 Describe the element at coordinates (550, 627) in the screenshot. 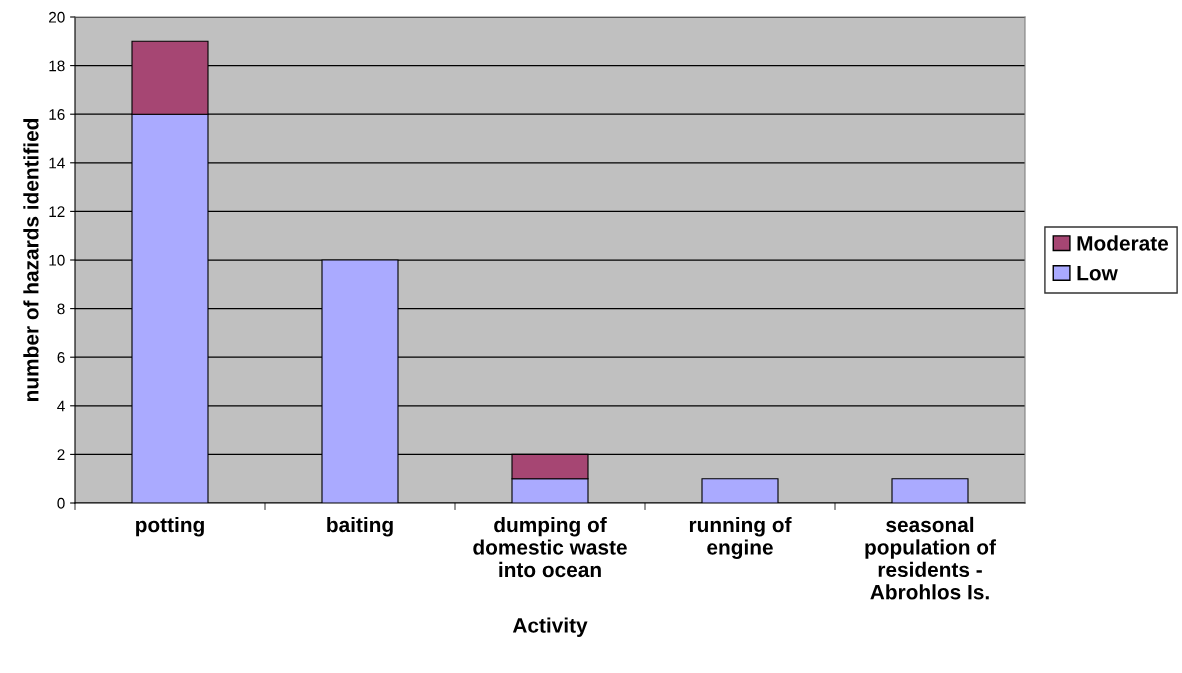

I see `x-axis-title: Activity` at that location.